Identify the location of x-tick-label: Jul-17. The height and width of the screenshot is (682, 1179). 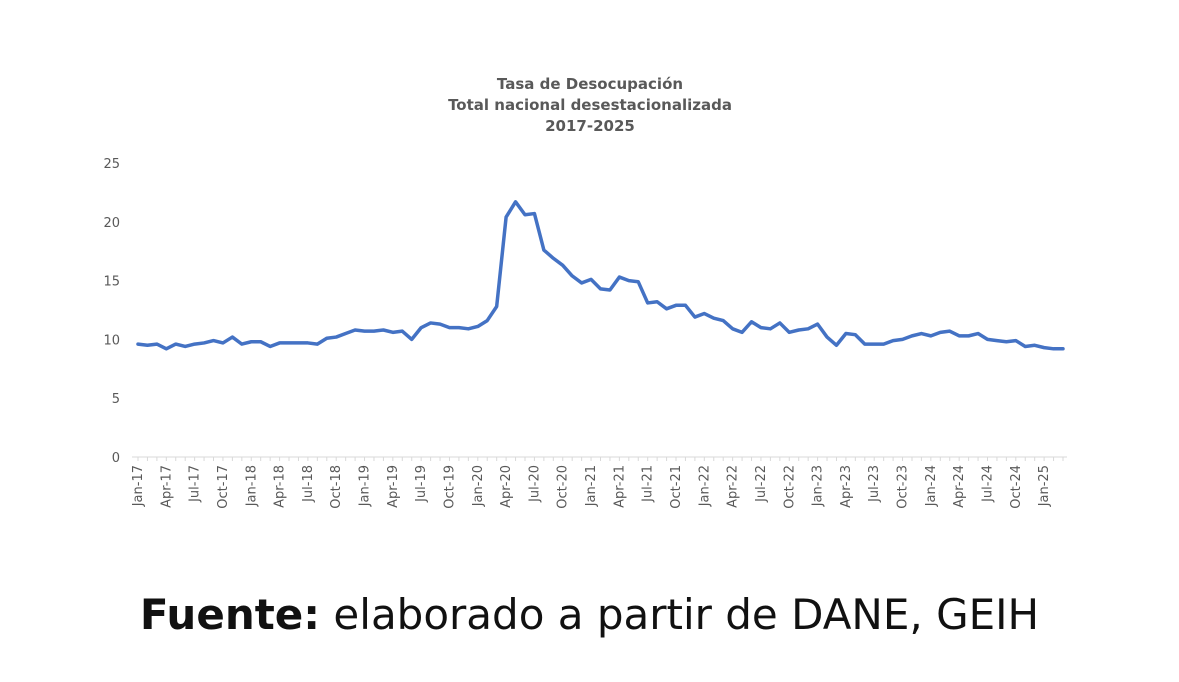
(195, 484).